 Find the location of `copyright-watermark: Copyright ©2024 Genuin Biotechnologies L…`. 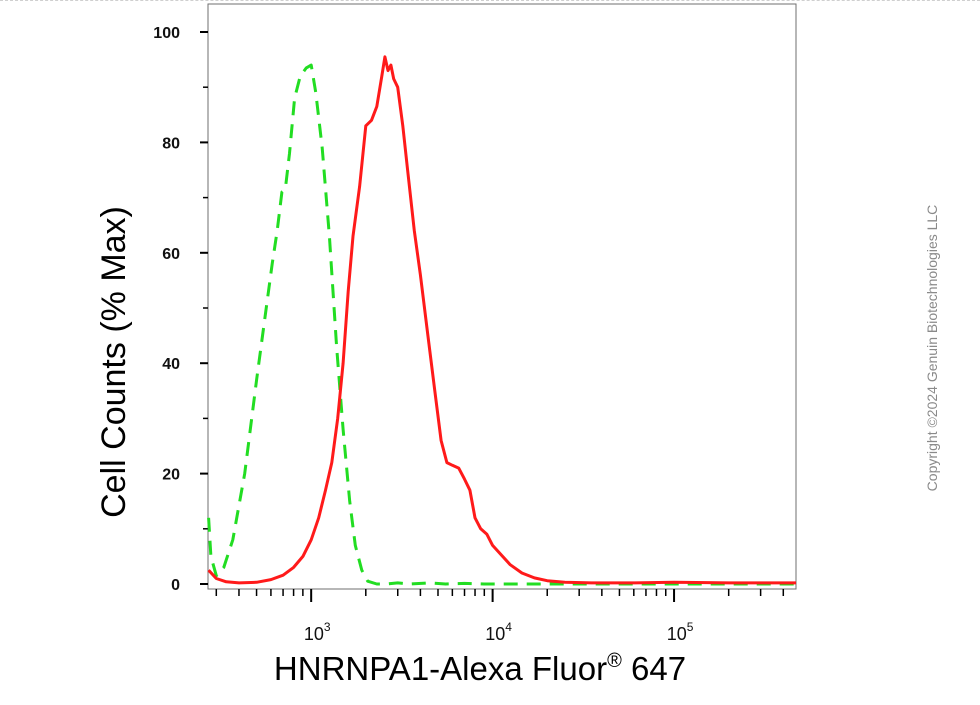

copyright-watermark: Copyright ©2024 Genuin Biotechnologies L… is located at coordinates (932, 348).